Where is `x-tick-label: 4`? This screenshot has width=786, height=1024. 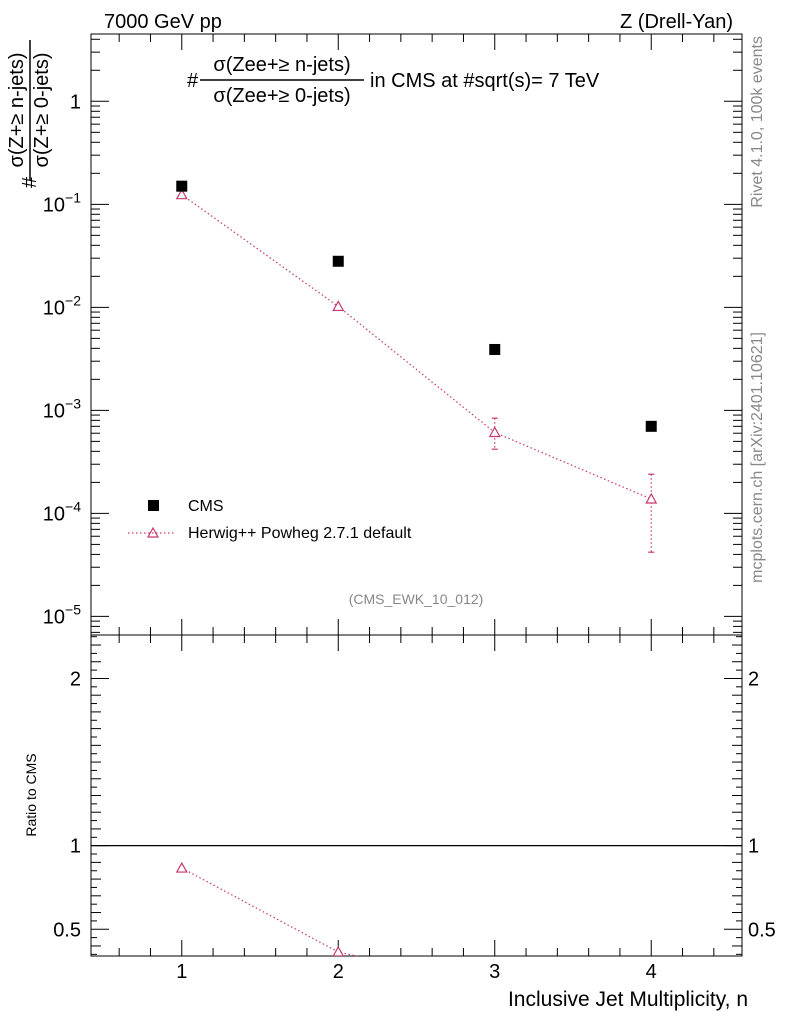
x-tick-label: 4 is located at coordinates (651, 972).